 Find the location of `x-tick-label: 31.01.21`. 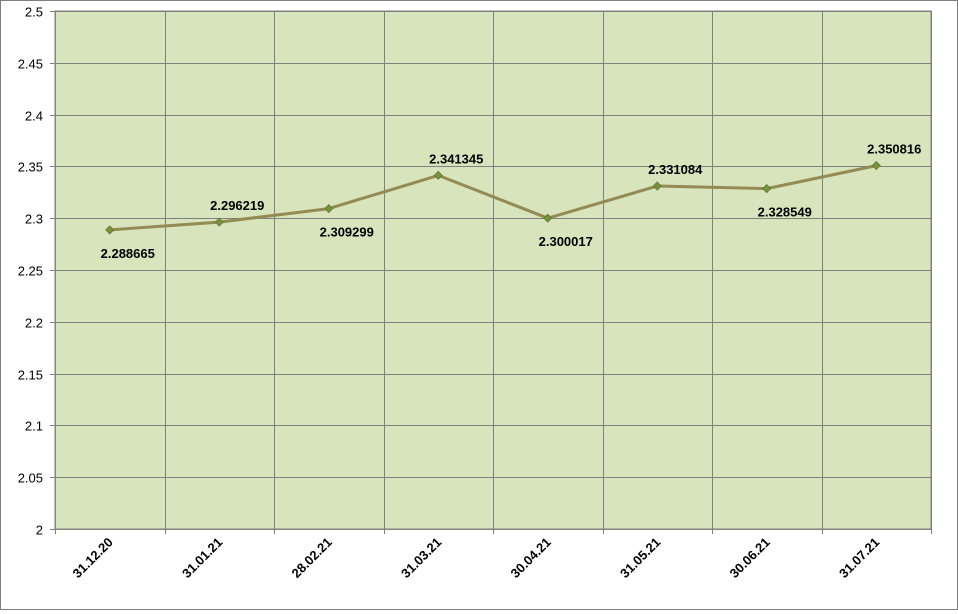

x-tick-label: 31.01.21 is located at coordinates (202, 558).